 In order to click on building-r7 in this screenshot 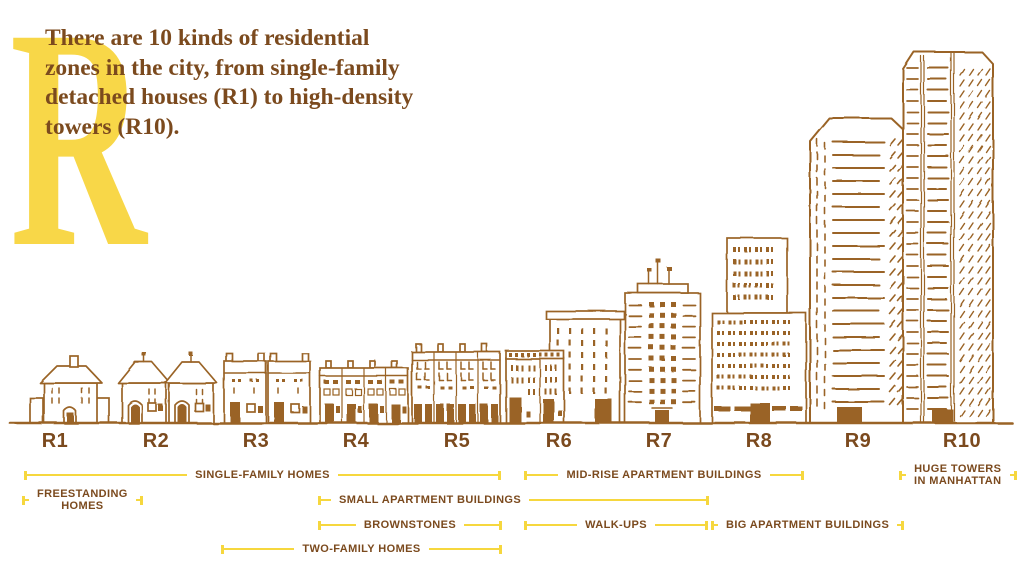, I will do `click(662, 341)`.